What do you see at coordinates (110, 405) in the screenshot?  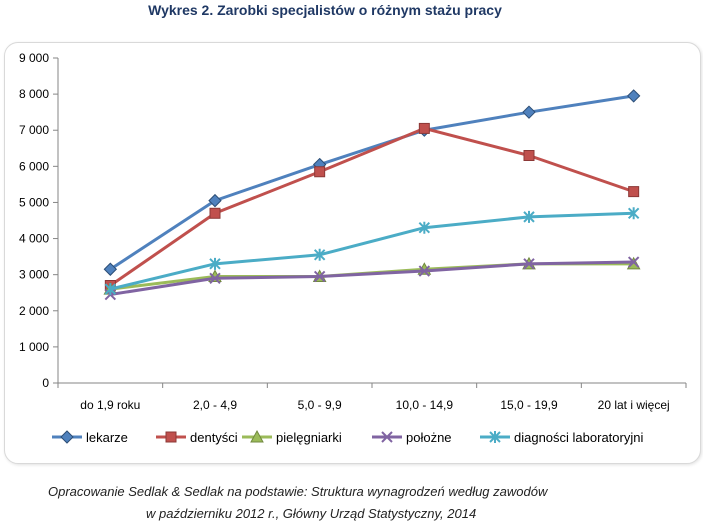 I see `x-tick-label: do 1,9 roku` at bounding box center [110, 405].